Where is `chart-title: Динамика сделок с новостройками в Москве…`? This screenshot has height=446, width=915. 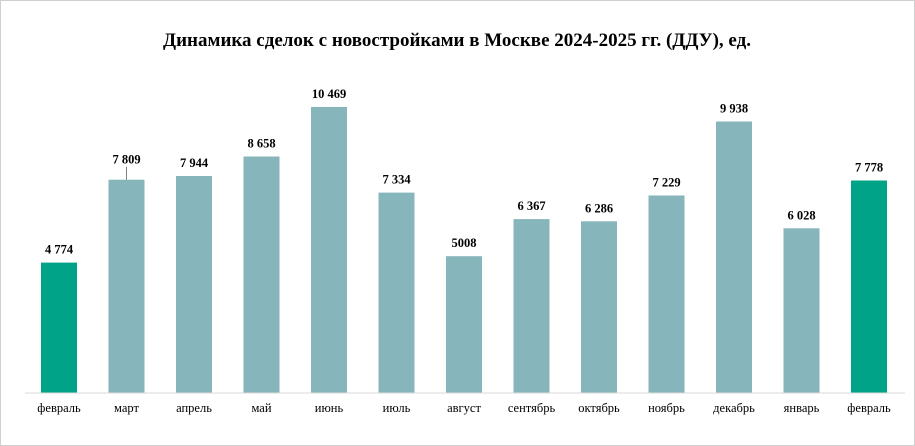 chart-title: Динамика сделок с новостройками в Москве… is located at coordinates (457, 40).